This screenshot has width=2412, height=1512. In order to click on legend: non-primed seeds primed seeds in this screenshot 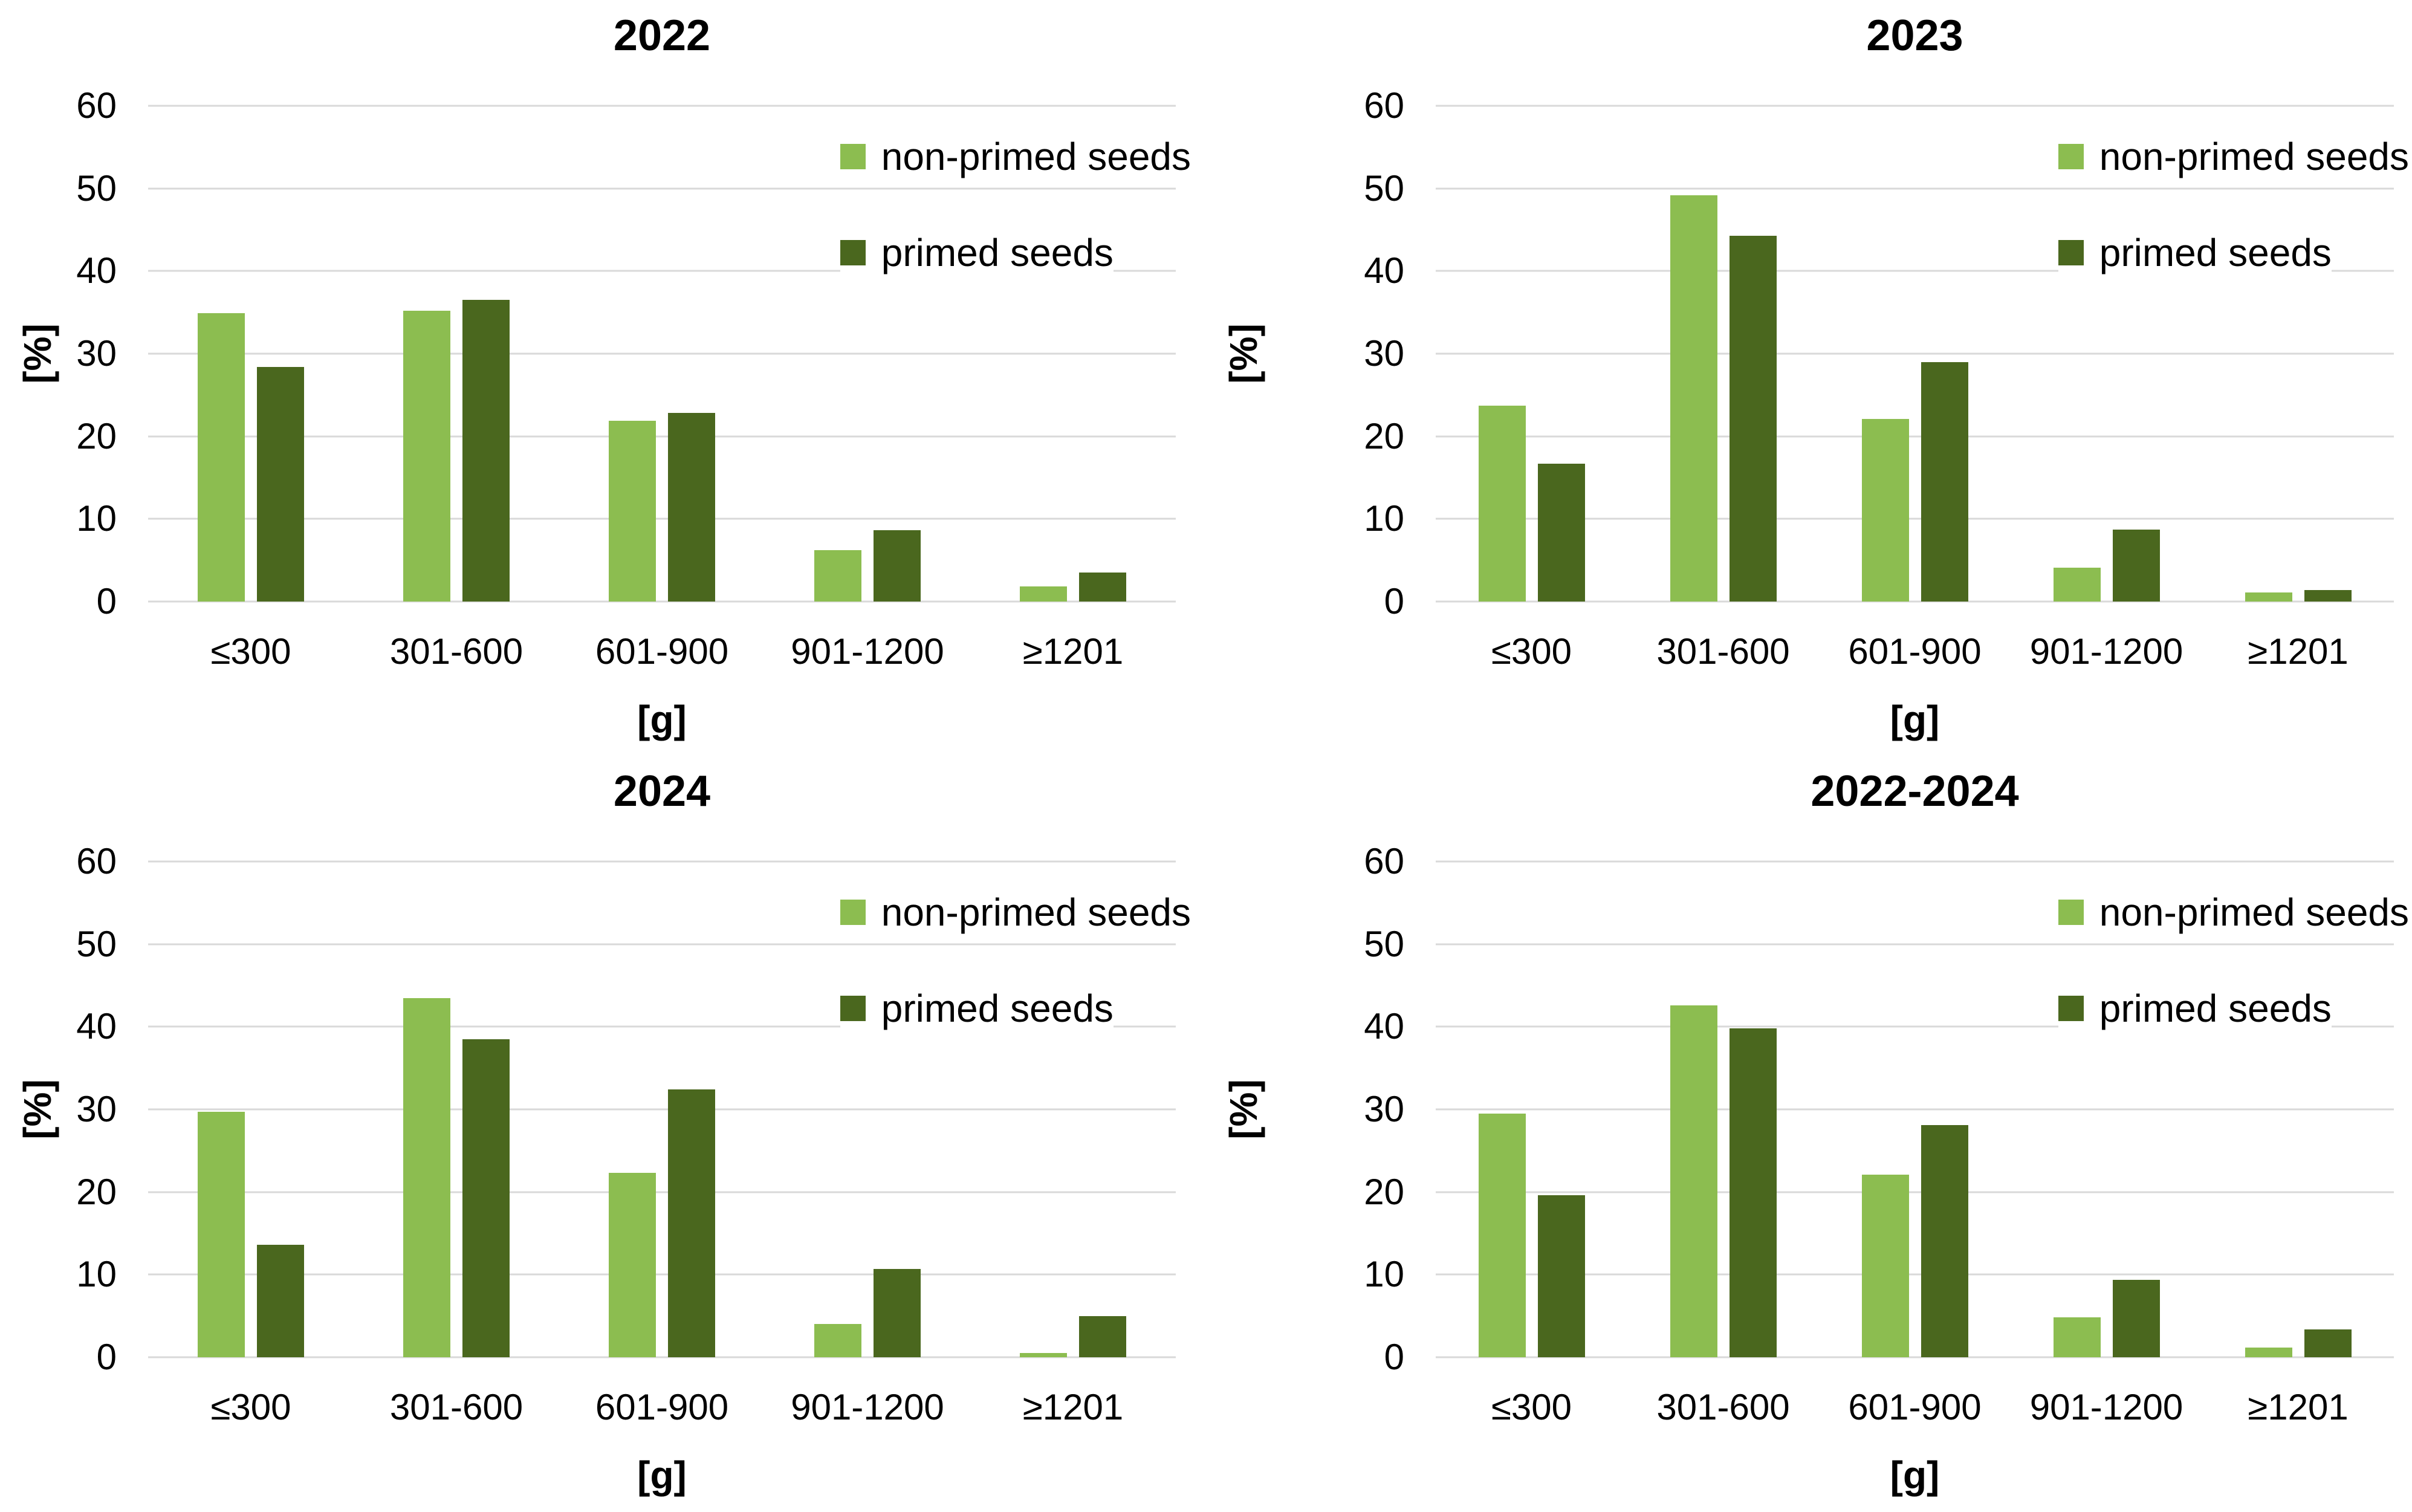, I will do `click(2234, 204)`.